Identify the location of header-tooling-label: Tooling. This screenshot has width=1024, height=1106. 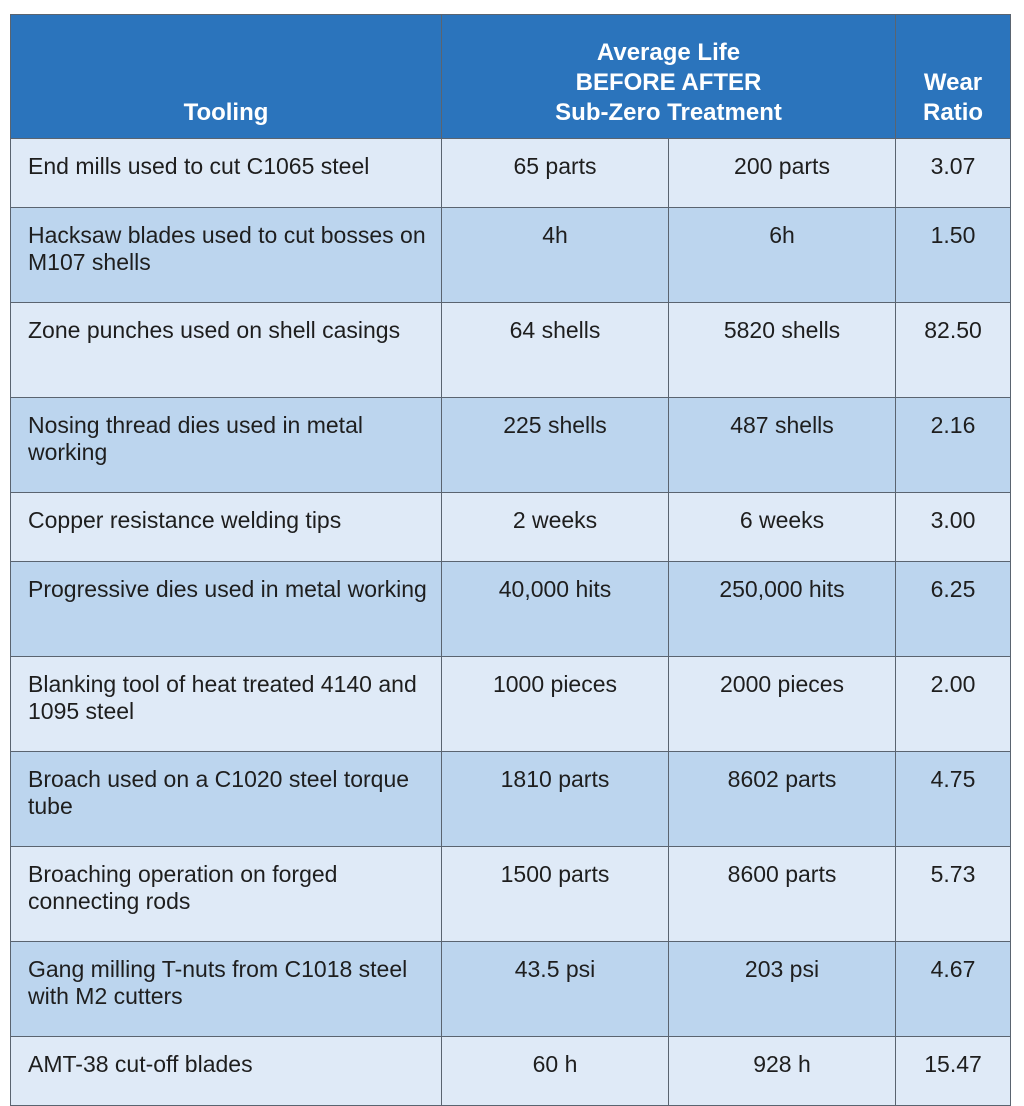
(226, 112).